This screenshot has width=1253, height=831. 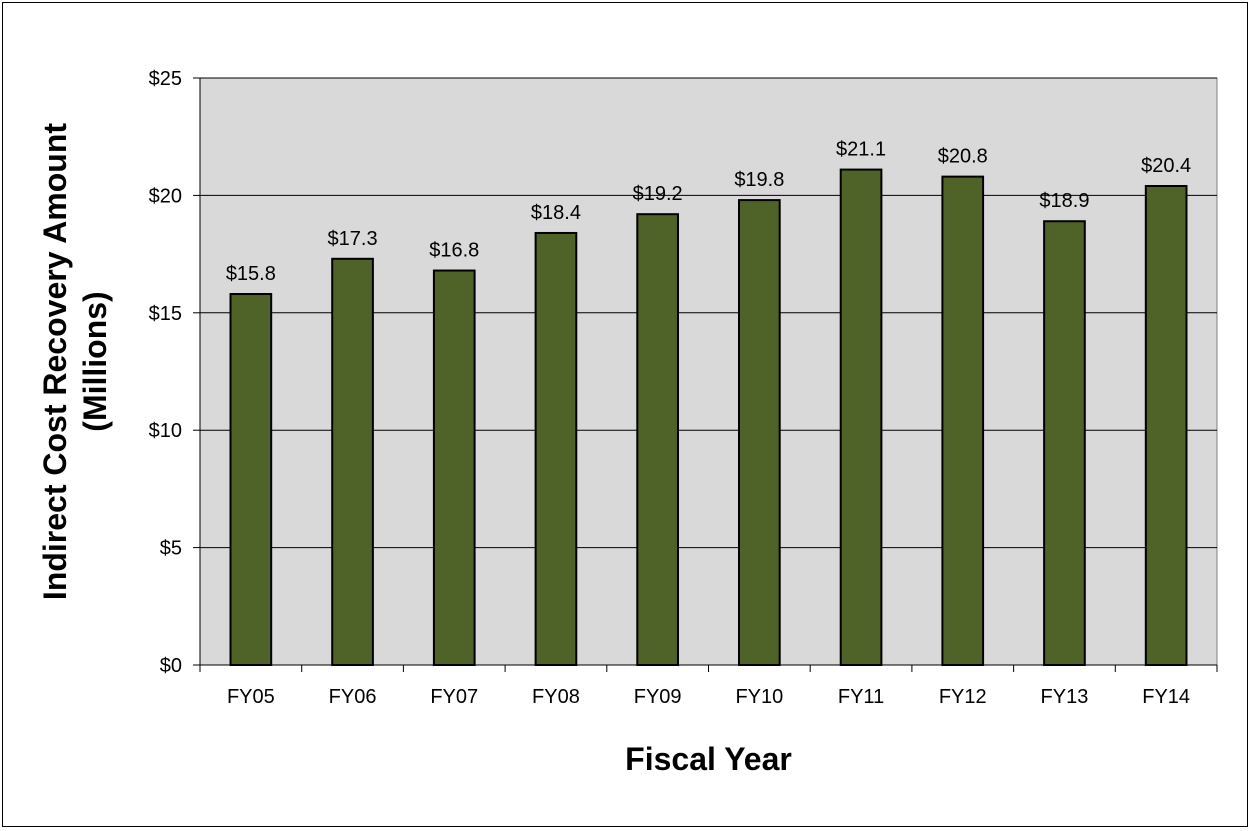 What do you see at coordinates (165, 196) in the screenshot?
I see `y-tick-label: $20` at bounding box center [165, 196].